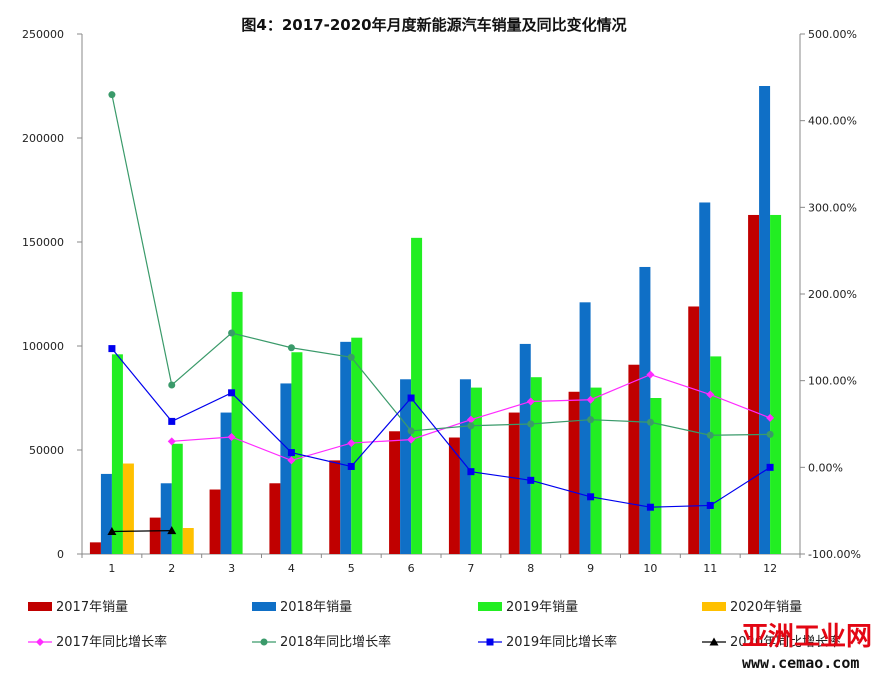 The width and height of the screenshot is (894, 679). Describe the element at coordinates (470, 568) in the screenshot. I see `x-tick-label: 7` at that location.